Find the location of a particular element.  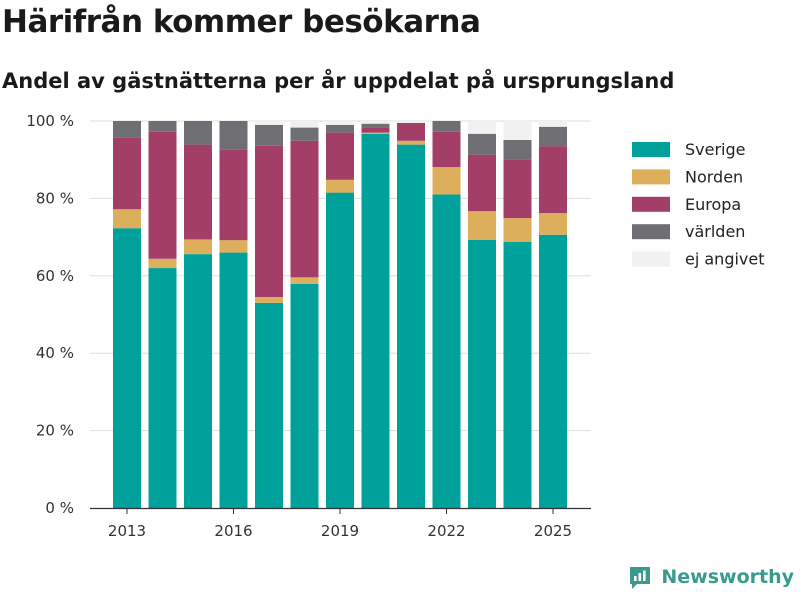

legend-label: världen is located at coordinates (715, 231).